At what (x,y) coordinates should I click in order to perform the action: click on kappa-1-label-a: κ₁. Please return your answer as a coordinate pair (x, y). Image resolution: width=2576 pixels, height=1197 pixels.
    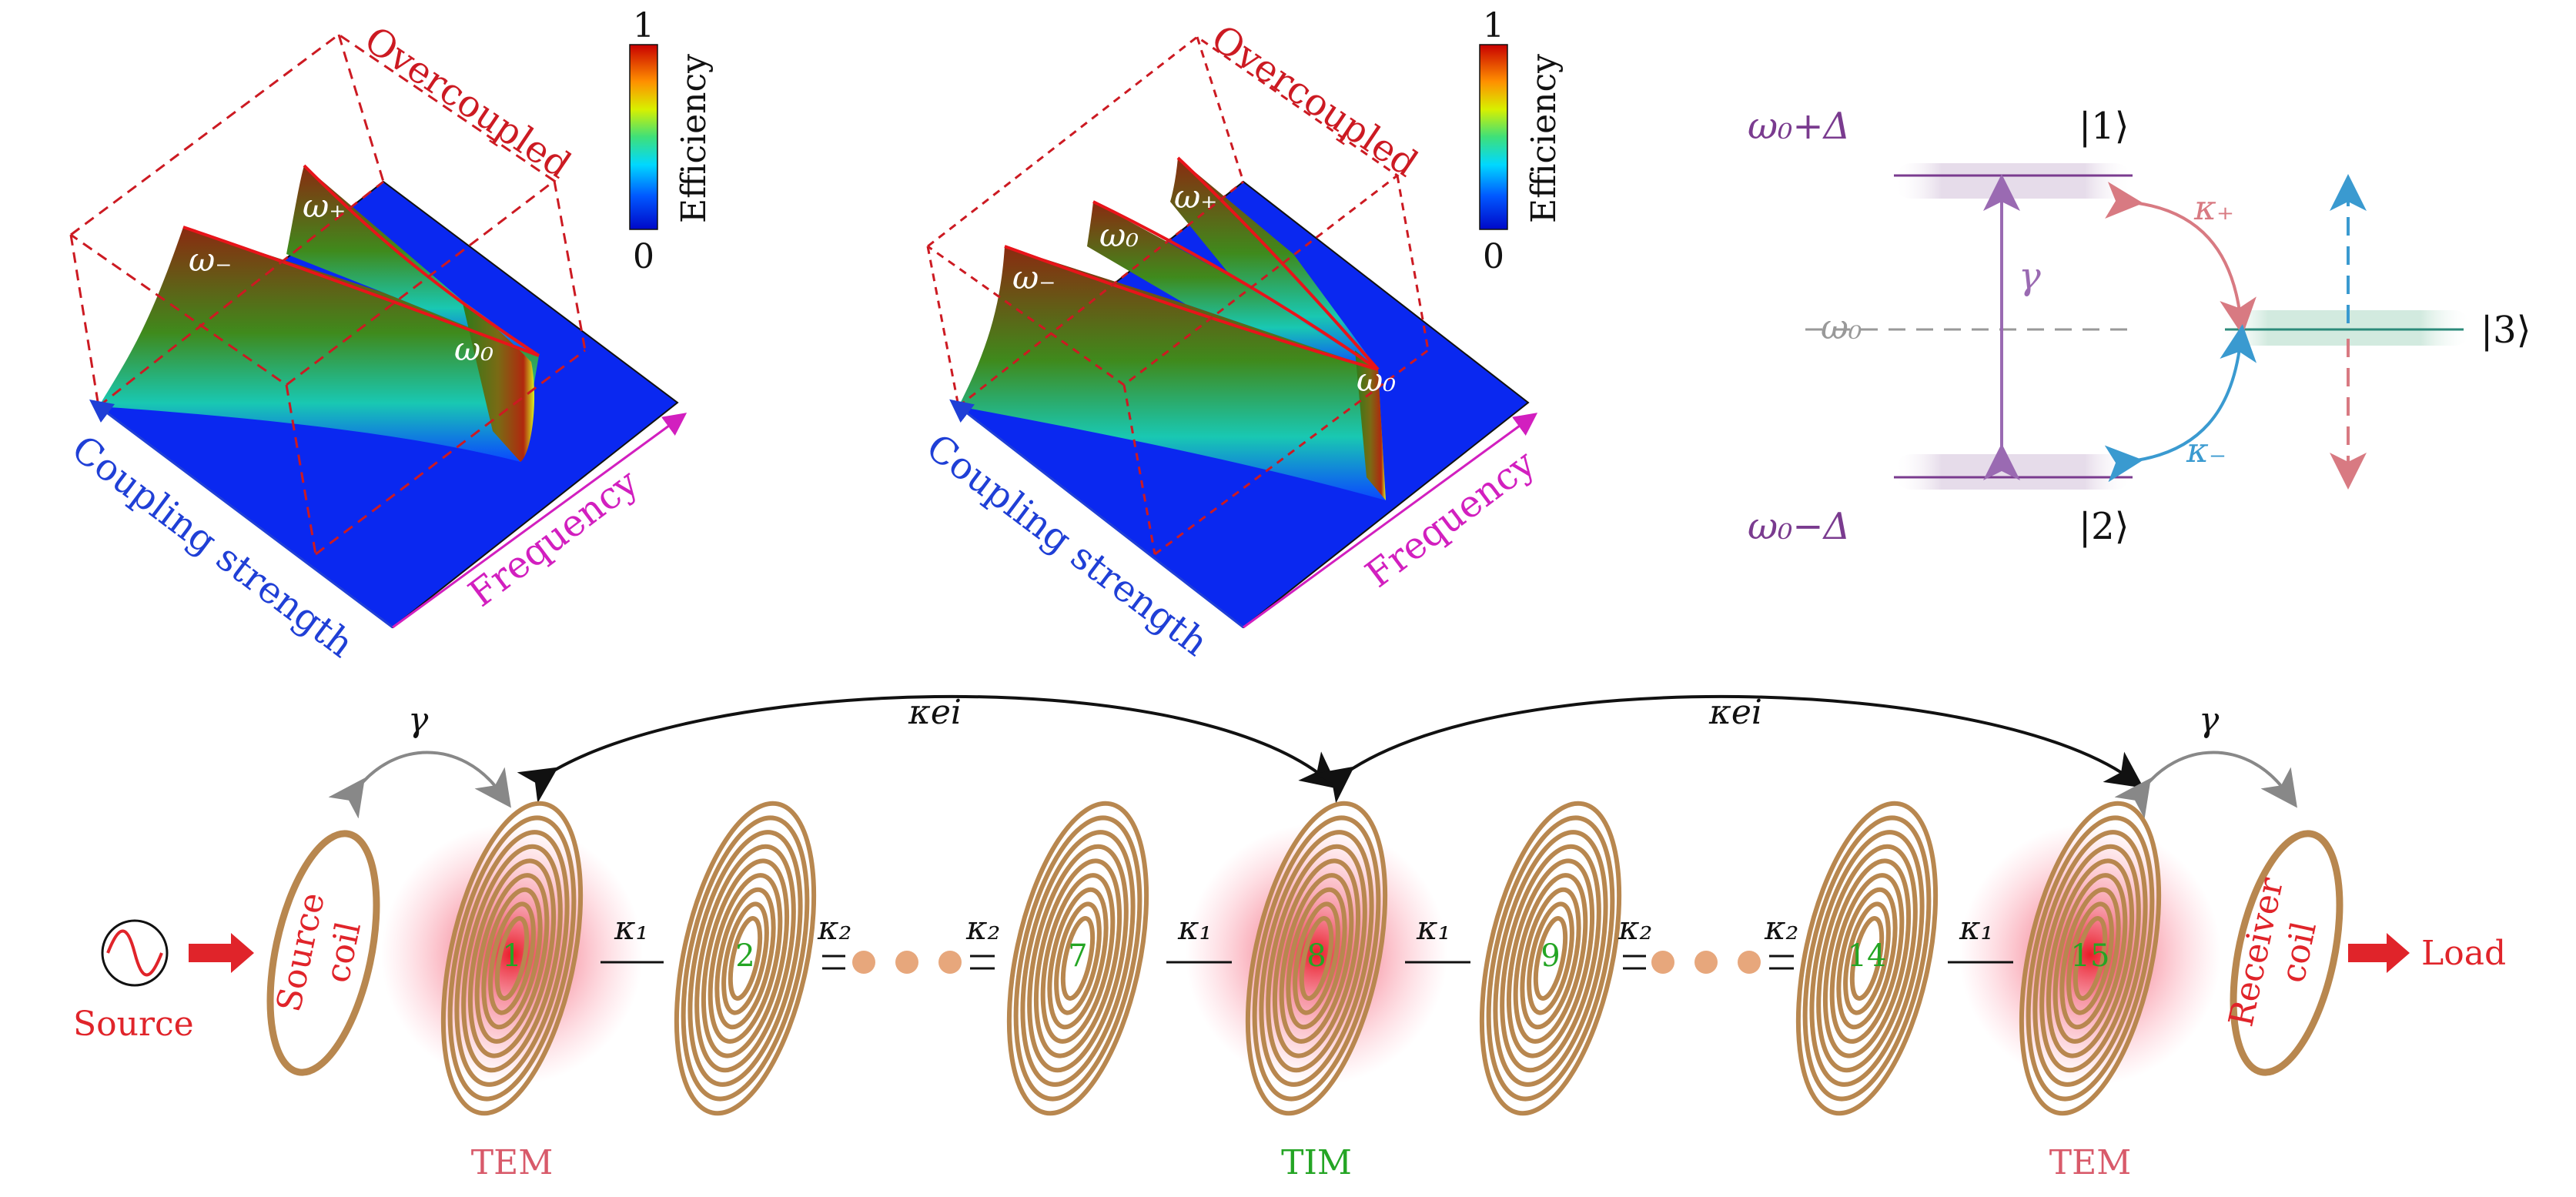
    Looking at the image, I should click on (631, 928).